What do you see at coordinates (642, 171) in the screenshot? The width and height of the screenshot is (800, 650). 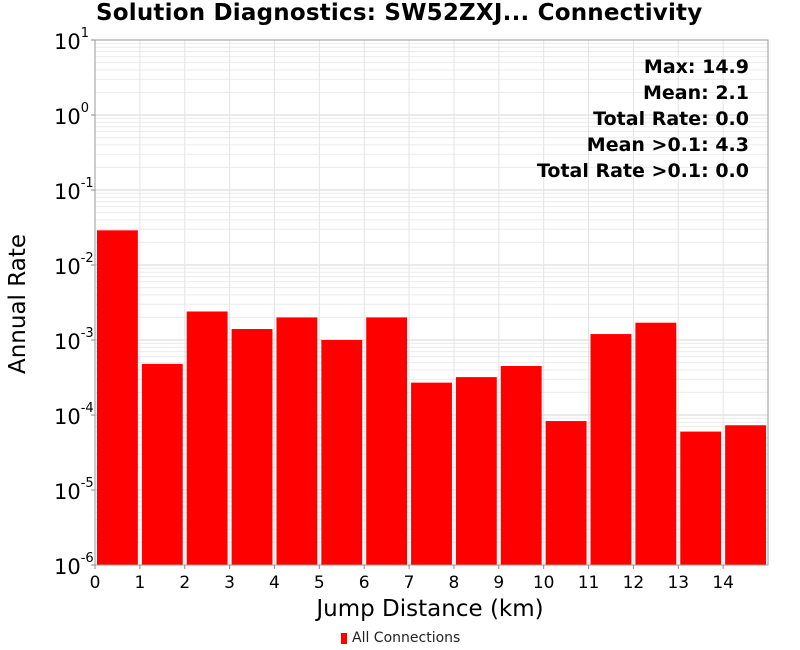 I see `stat-total-rate-above-threshold: Total Rate >0.1: 0.0` at bounding box center [642, 171].